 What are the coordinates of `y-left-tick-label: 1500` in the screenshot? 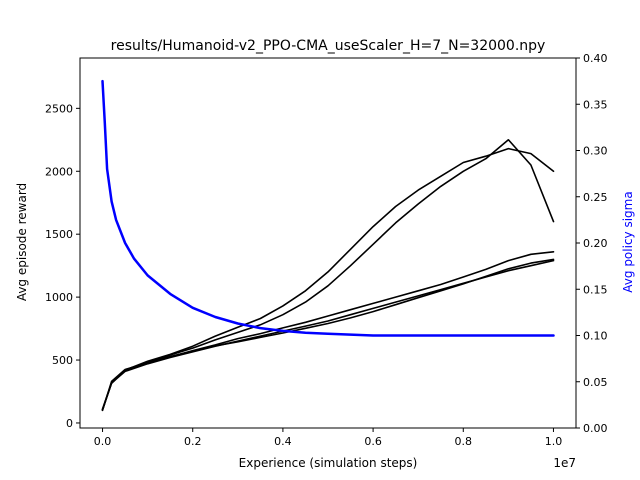 It's located at (59, 234).